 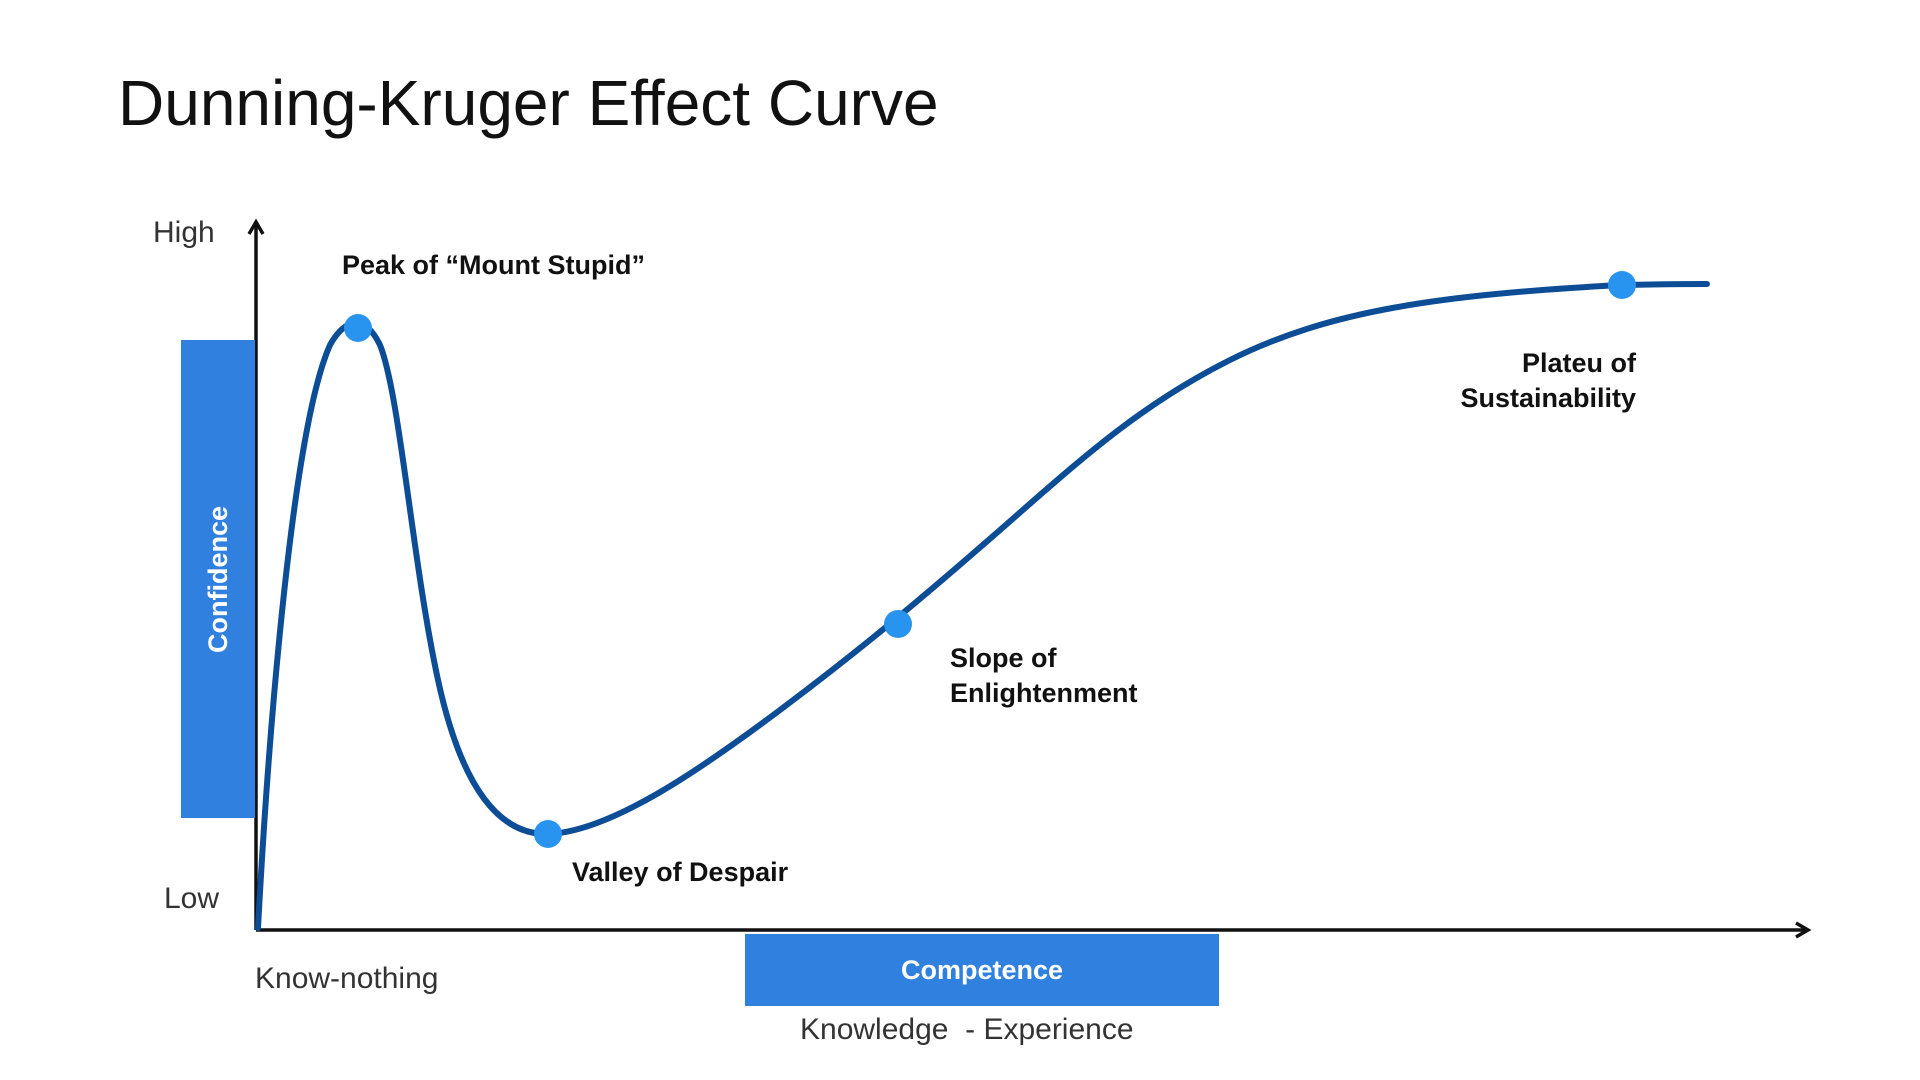 What do you see at coordinates (358, 328) in the screenshot?
I see `peak-point` at bounding box center [358, 328].